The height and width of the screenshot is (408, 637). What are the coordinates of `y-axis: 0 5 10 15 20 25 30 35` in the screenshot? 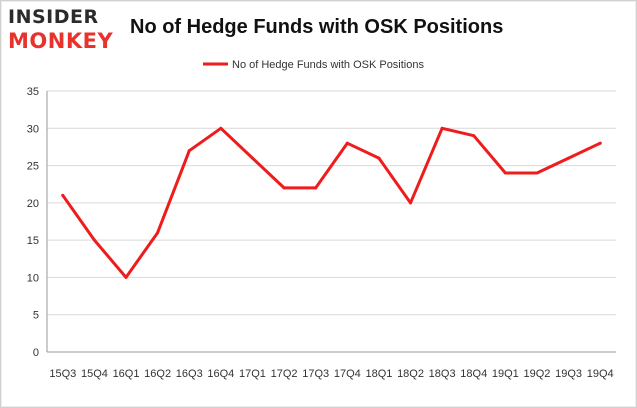 It's located at (37, 222).